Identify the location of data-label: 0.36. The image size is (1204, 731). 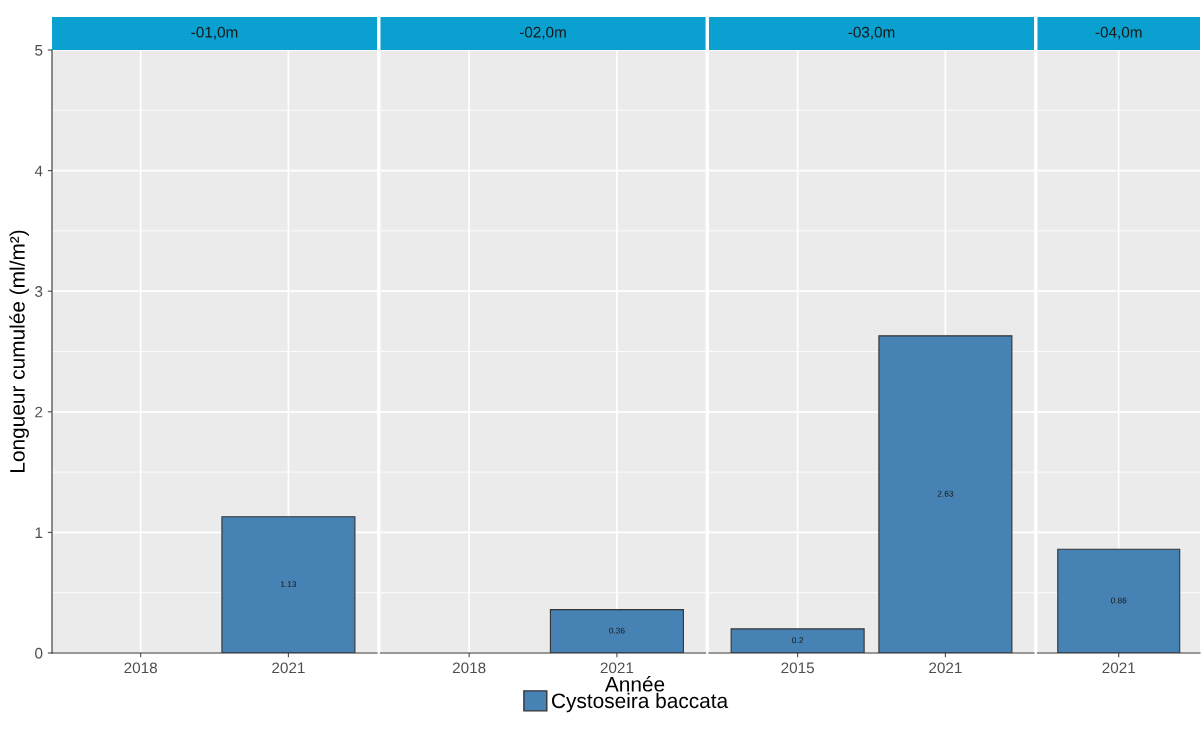
(617, 630).